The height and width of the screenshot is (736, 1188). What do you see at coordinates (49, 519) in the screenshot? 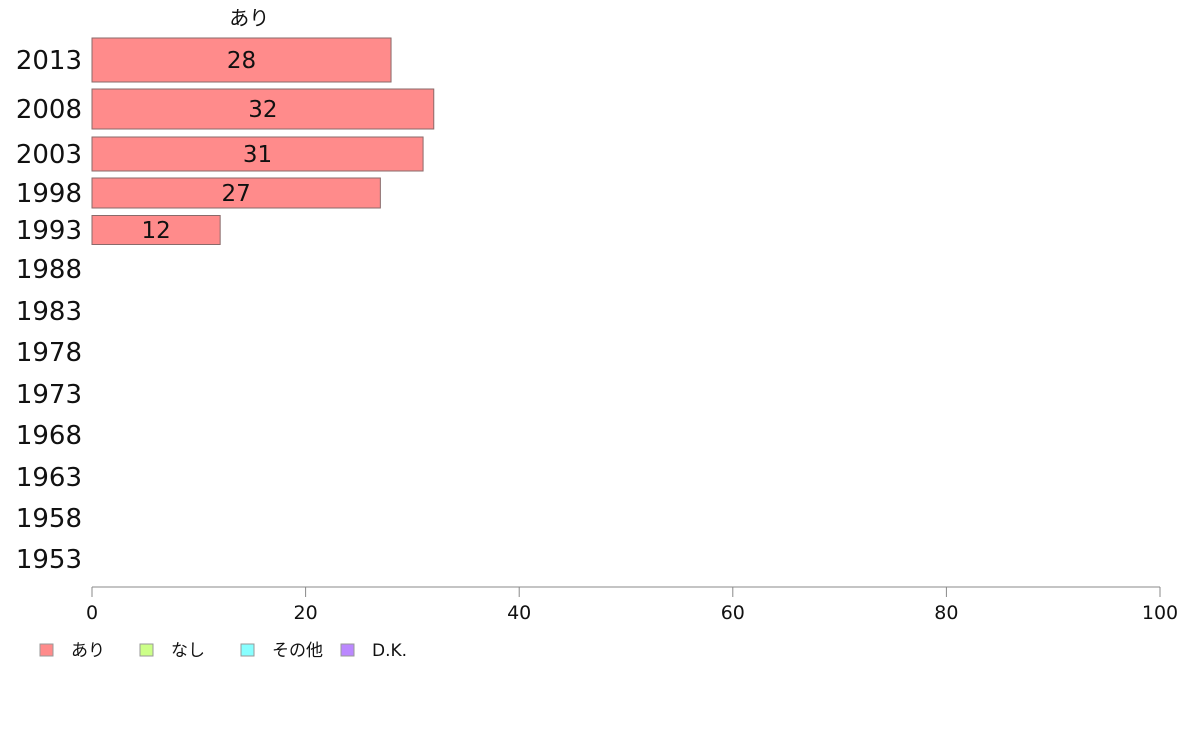
I see `y-tick-label-1958: 1958` at bounding box center [49, 519].